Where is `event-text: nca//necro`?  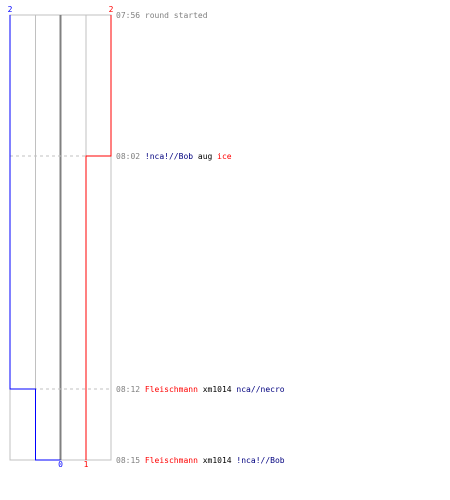
event-text: nca//necro is located at coordinates (260, 389).